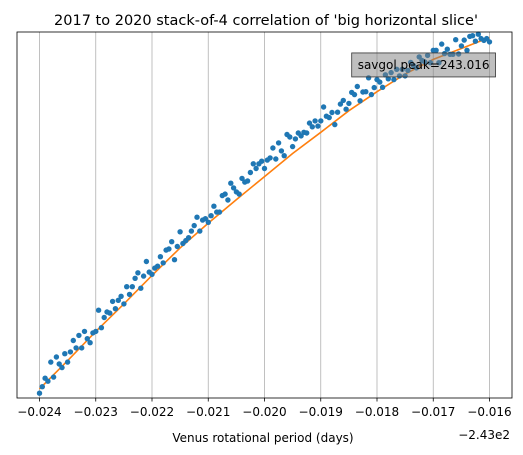 This screenshot has height=455, width=523. I want to click on x-tick-label: −0.017, so click(433, 412).